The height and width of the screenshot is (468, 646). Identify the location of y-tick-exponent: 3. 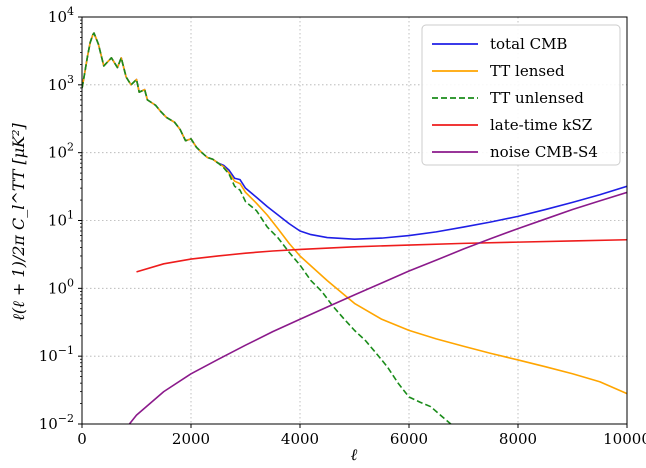
(70, 79).